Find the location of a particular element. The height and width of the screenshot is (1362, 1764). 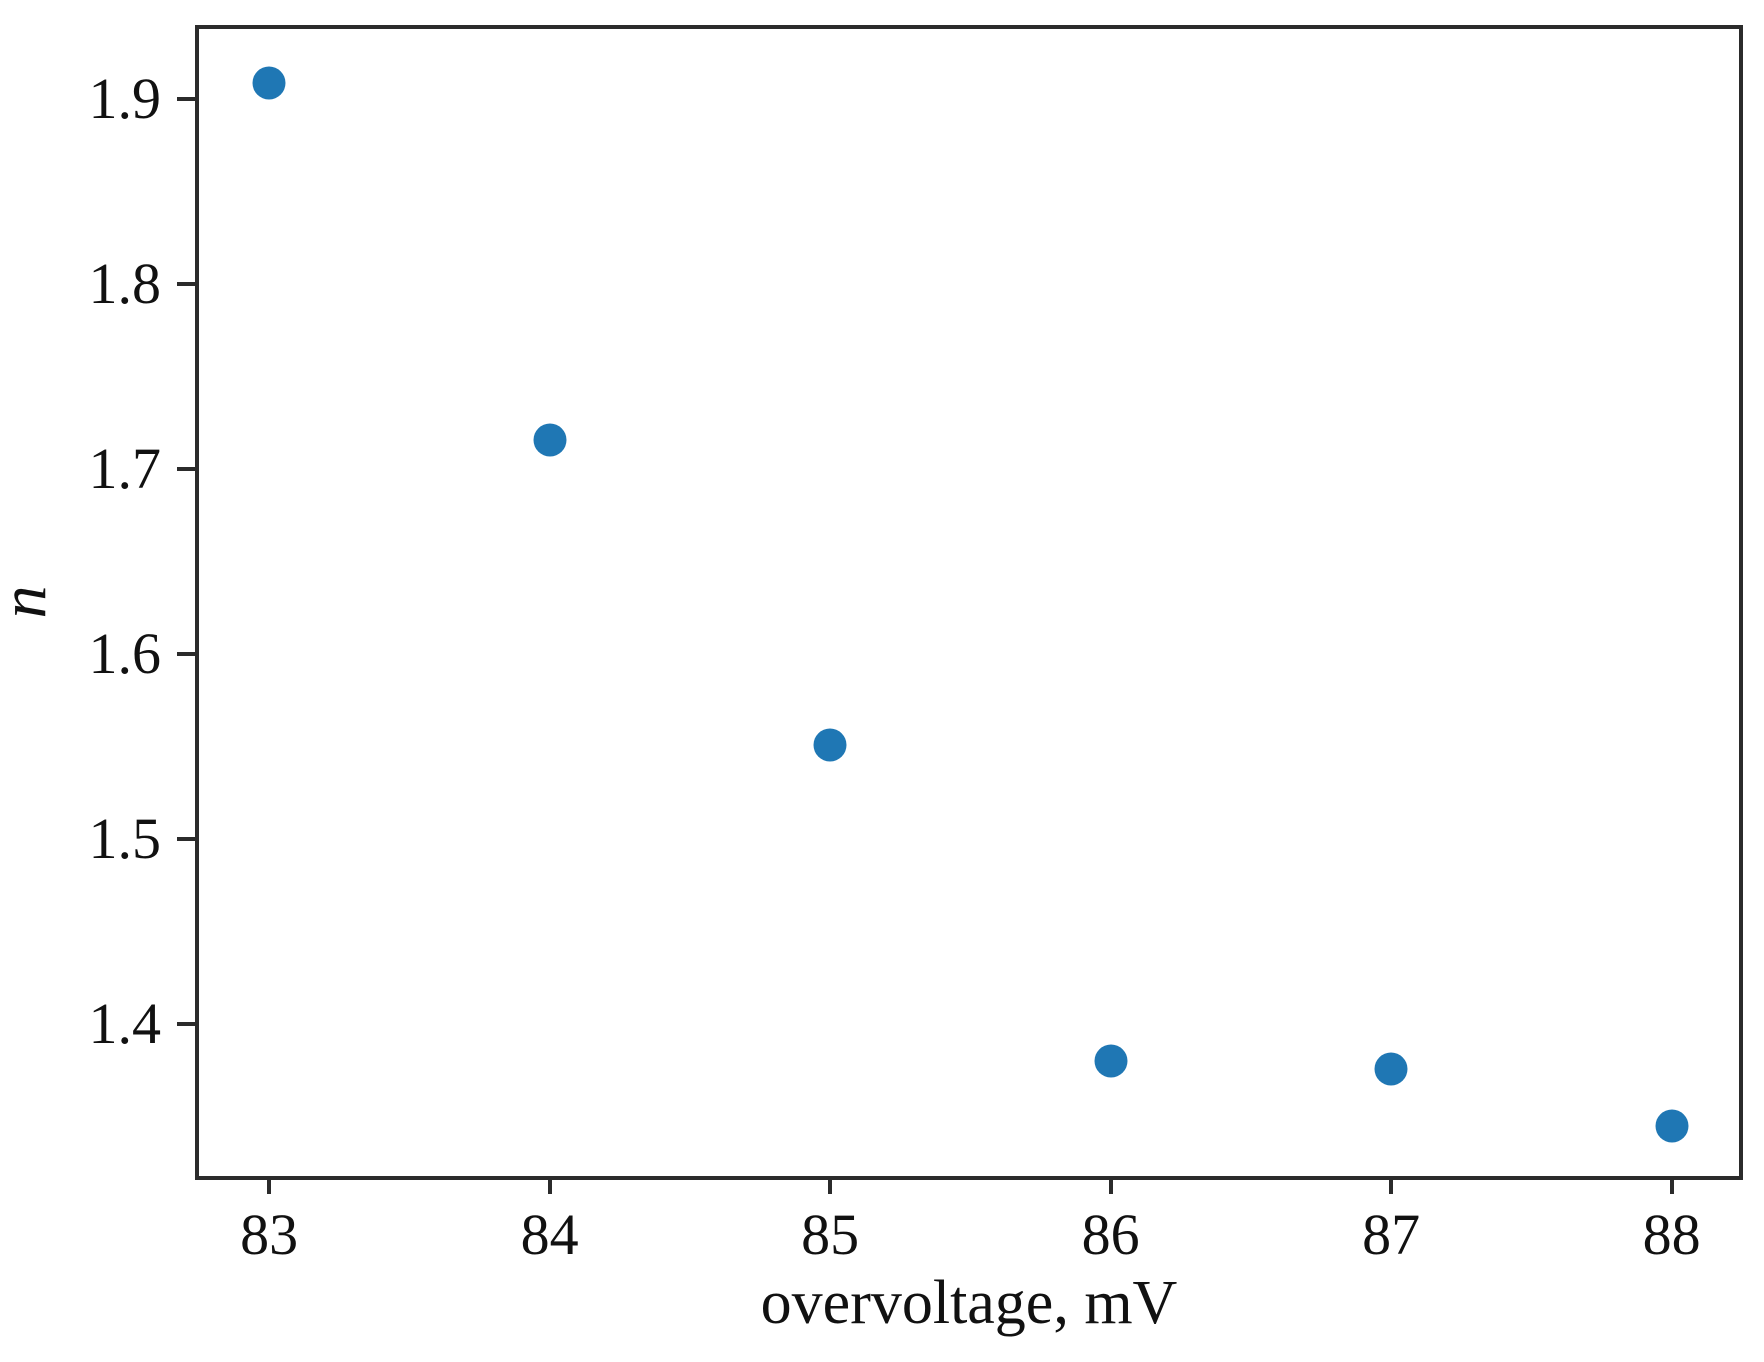

x-tick-label: 83 is located at coordinates (269, 1234).